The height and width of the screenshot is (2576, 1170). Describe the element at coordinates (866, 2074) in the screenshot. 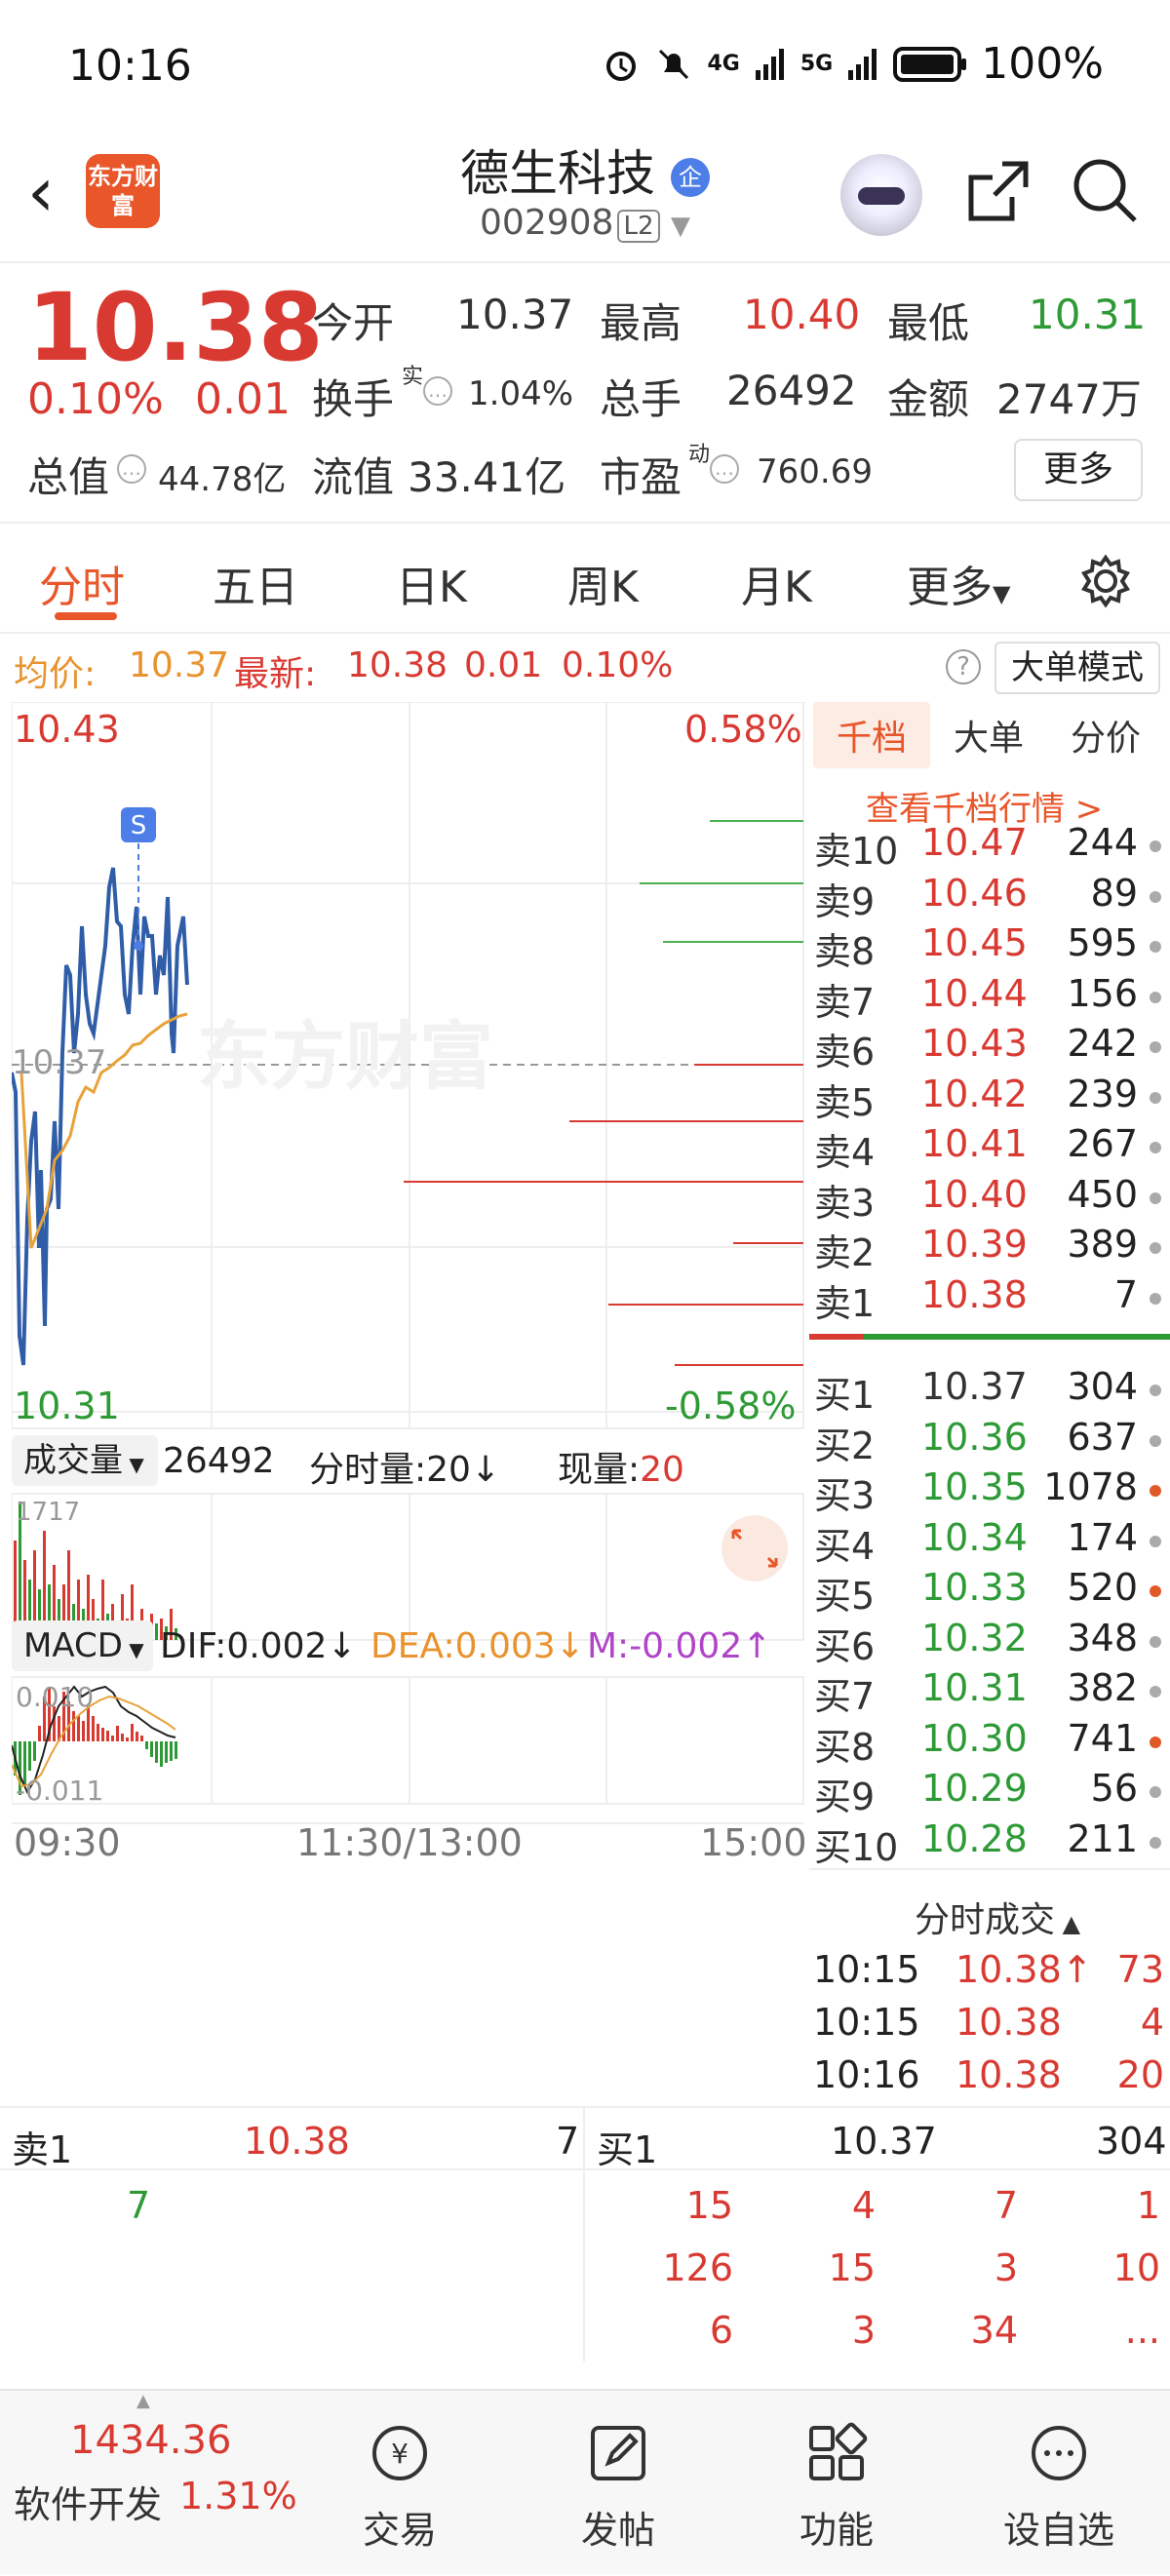

I see `tick-time: 10:16` at that location.